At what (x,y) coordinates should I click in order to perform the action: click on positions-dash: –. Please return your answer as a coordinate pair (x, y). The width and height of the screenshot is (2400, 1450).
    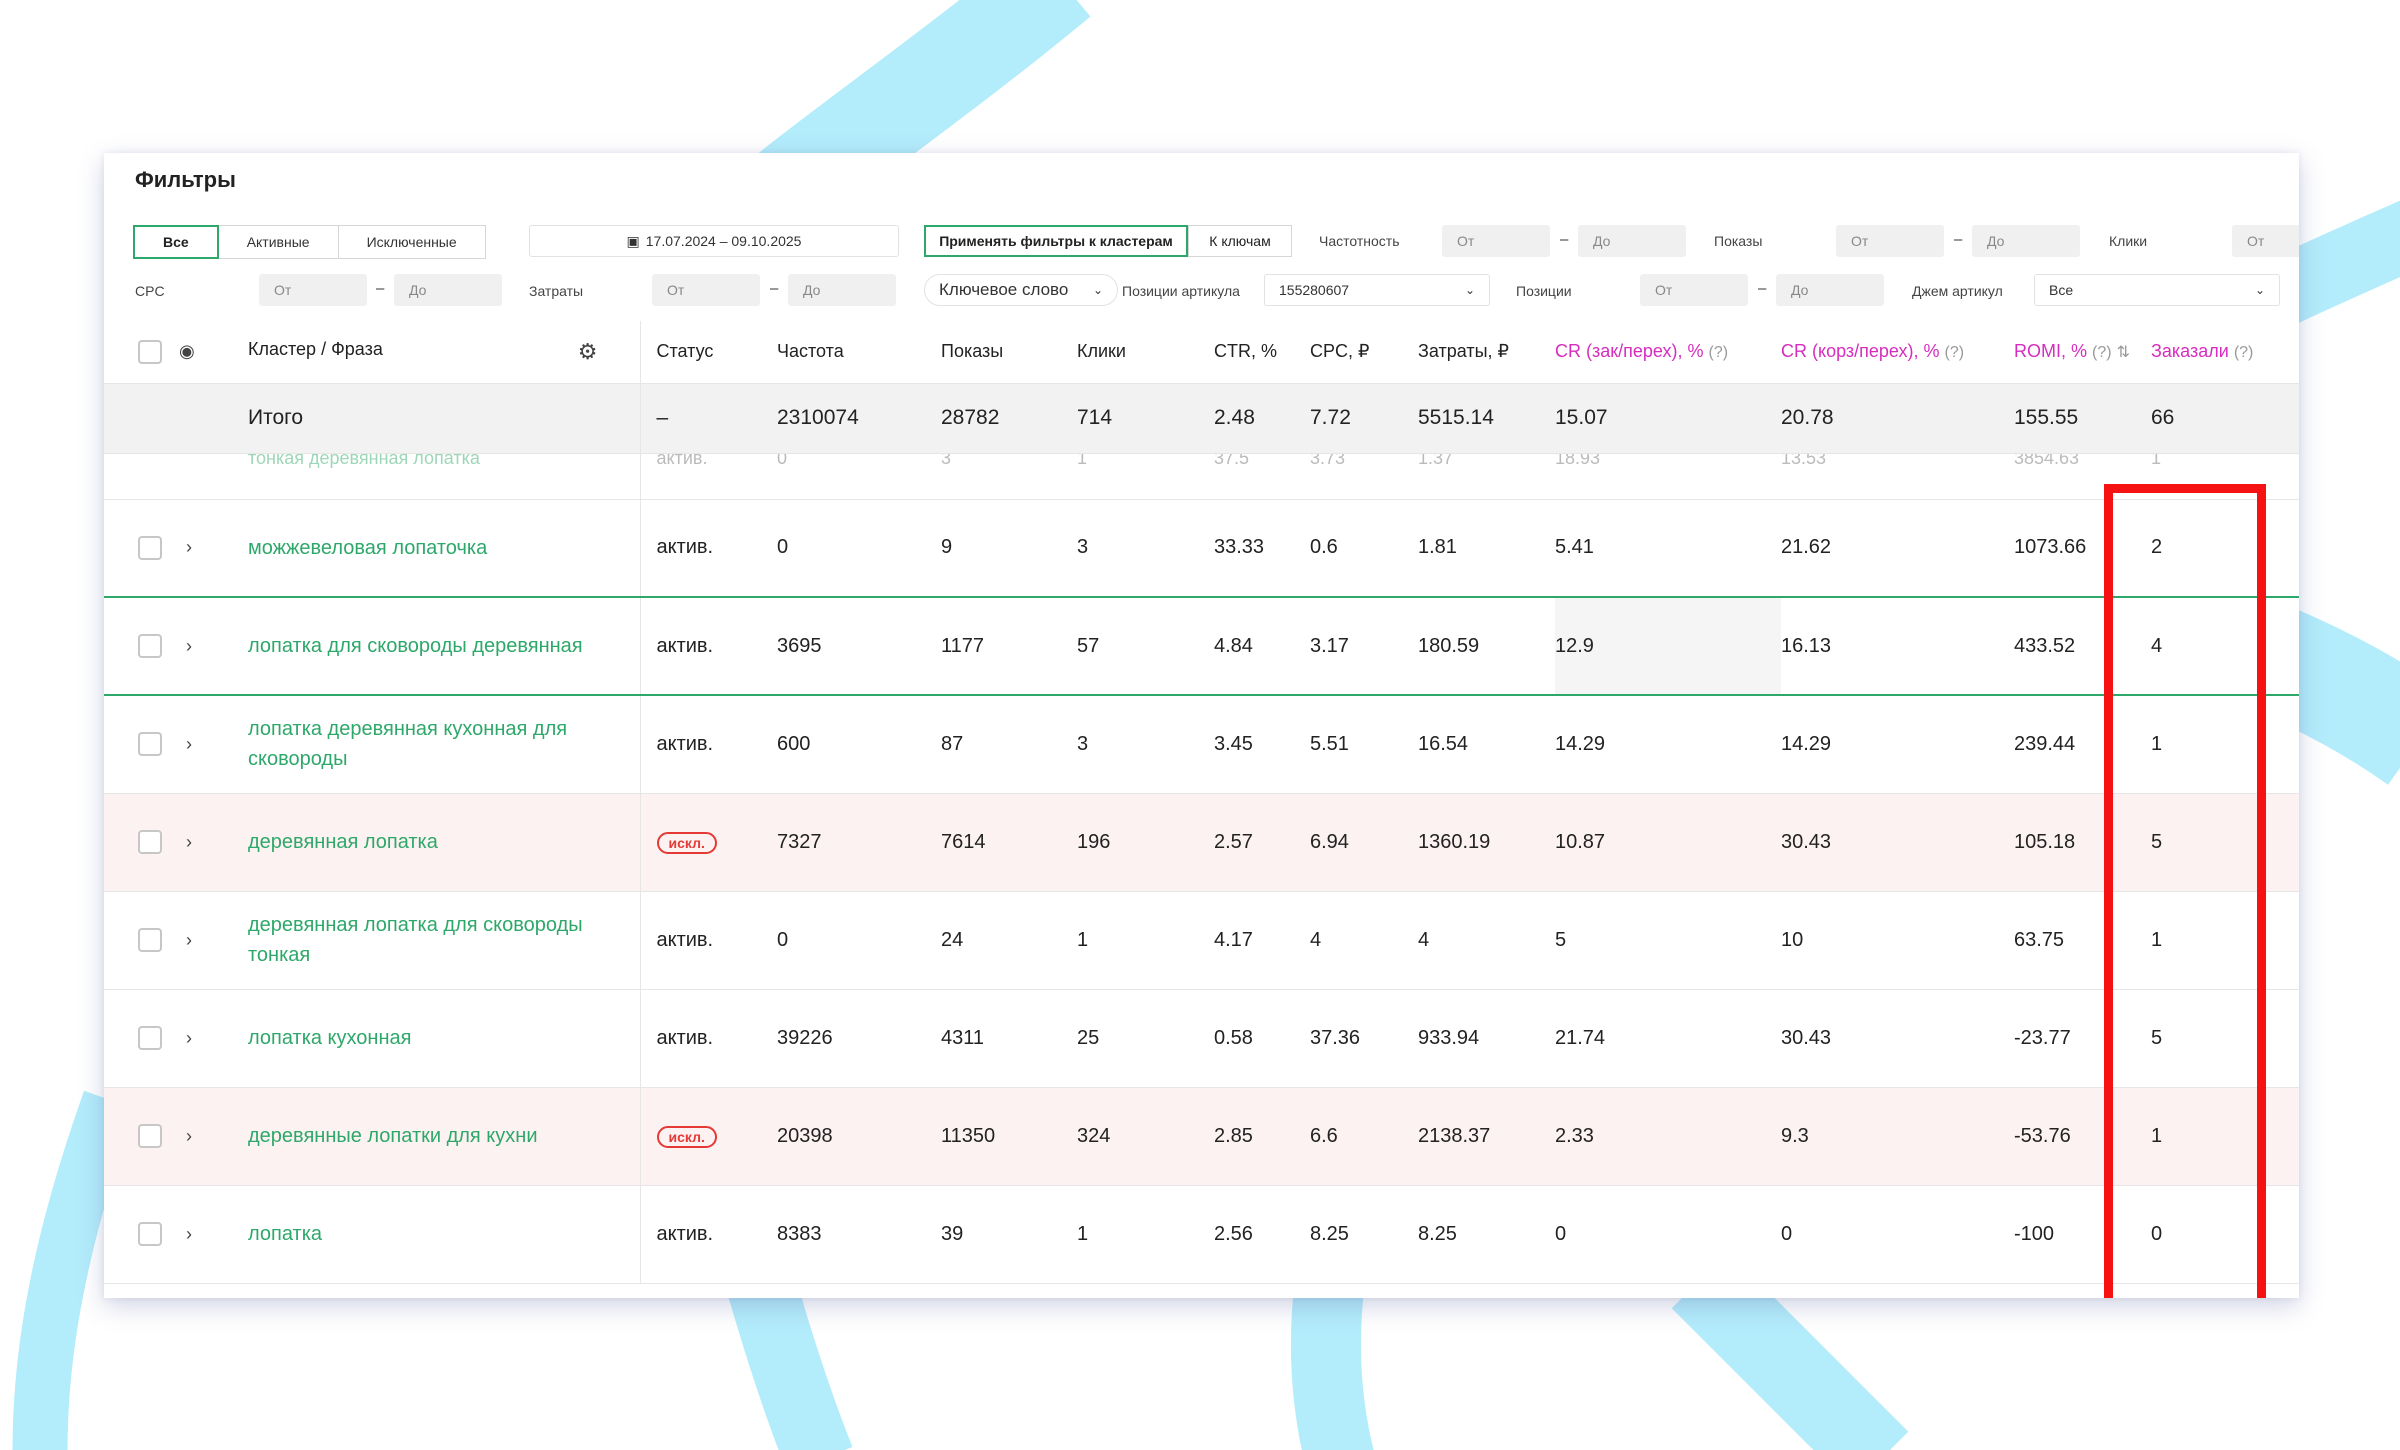
    Looking at the image, I should click on (1762, 288).